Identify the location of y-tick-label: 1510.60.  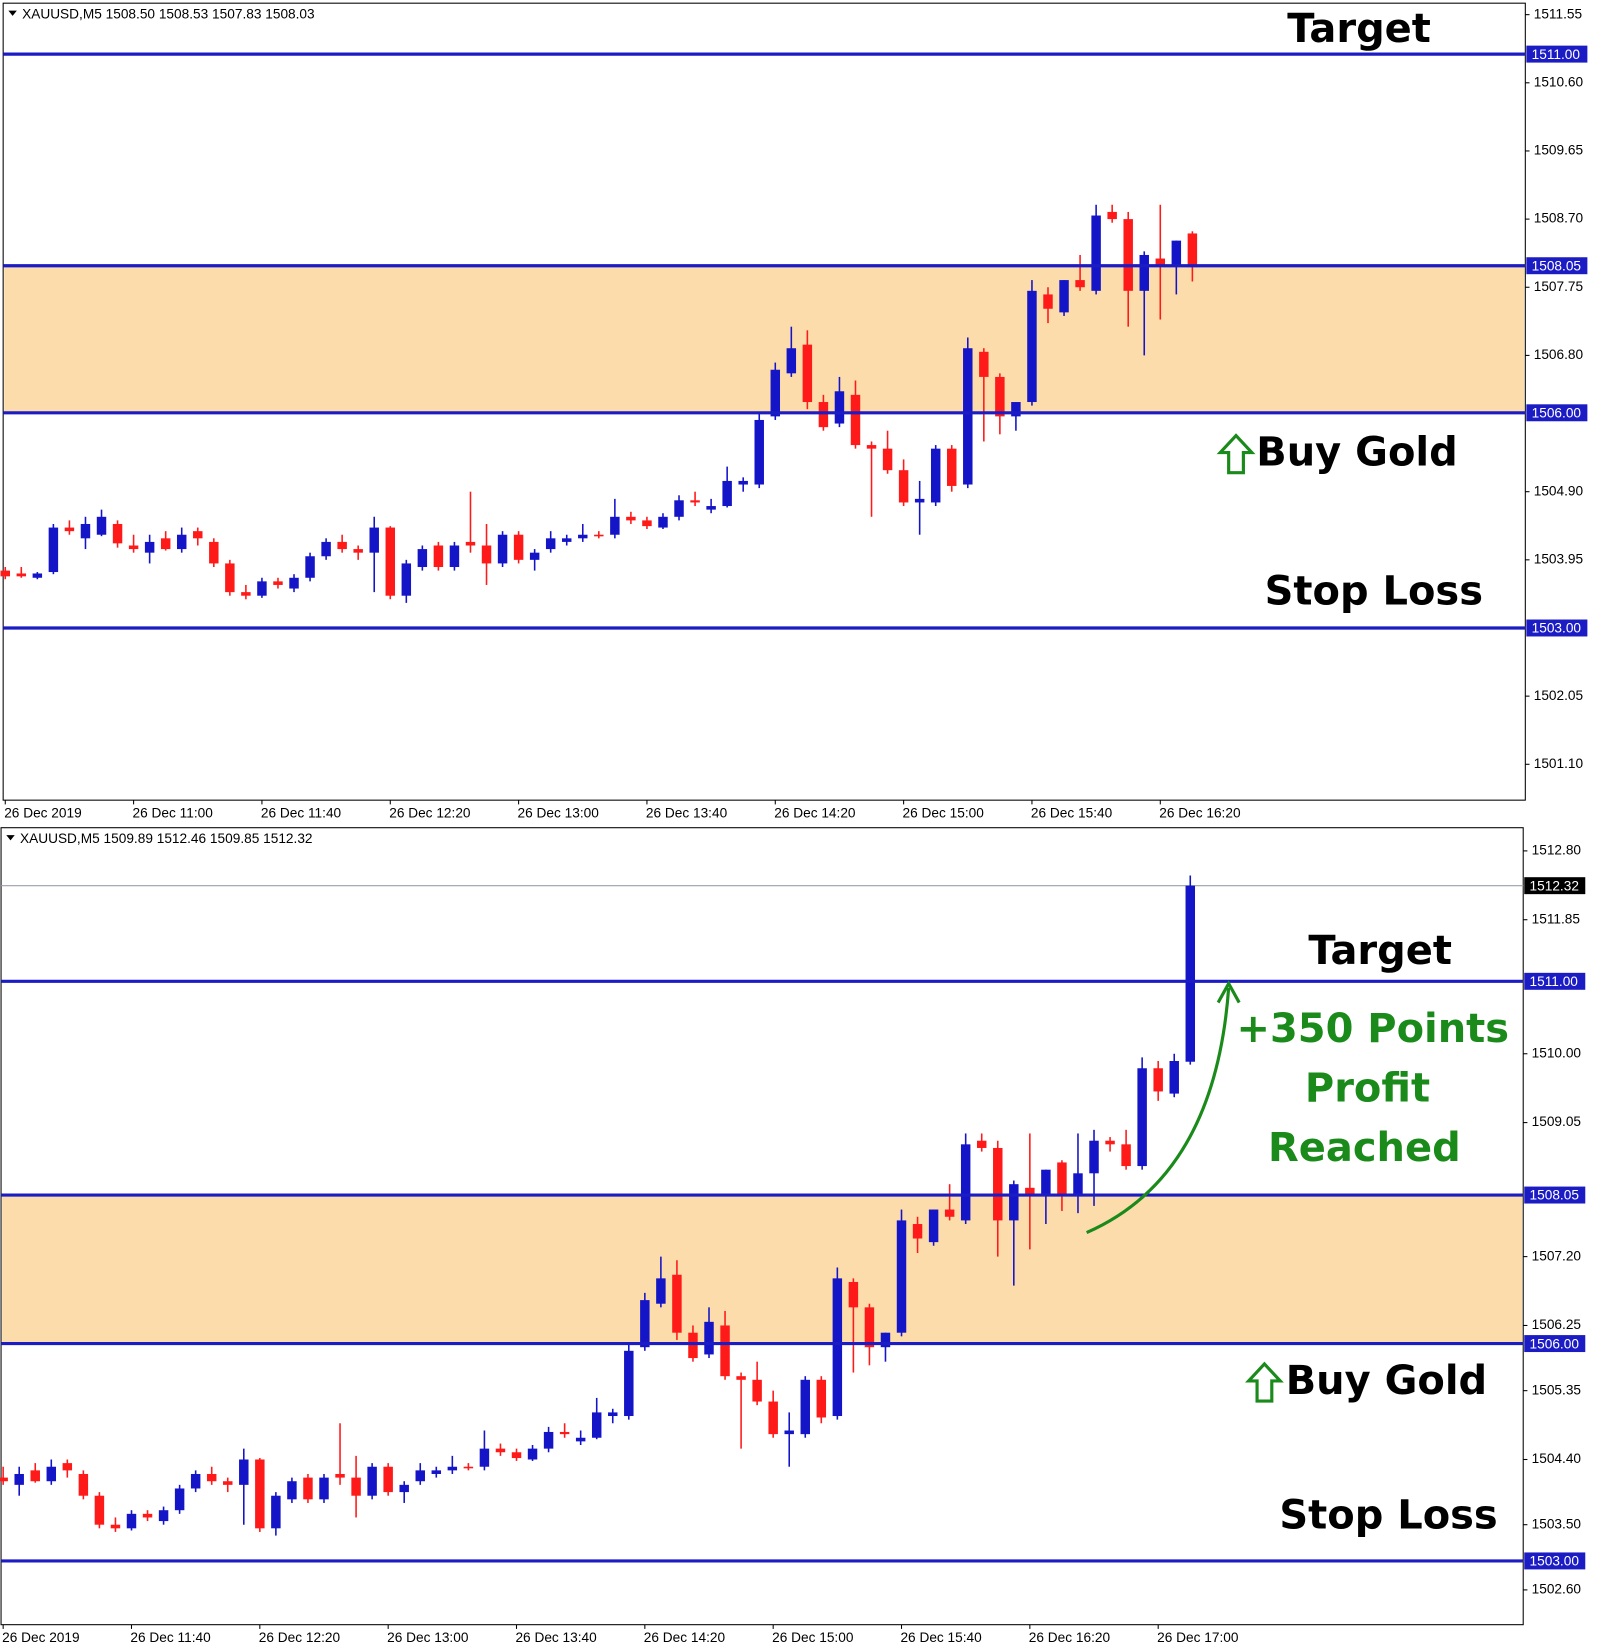
(1559, 81).